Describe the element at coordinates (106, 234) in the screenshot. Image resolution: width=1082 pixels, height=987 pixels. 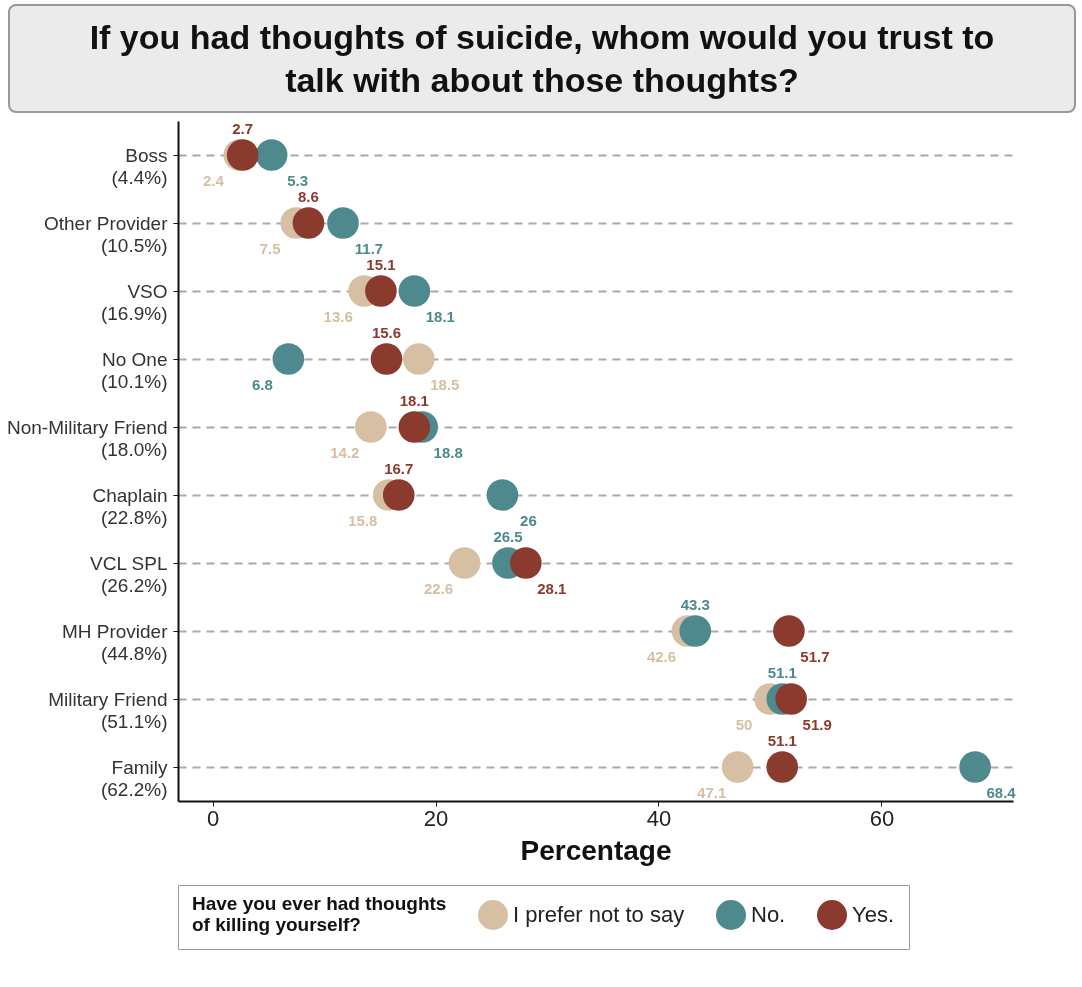
I see `y-tick-label: Other Provider (10.5%)` at that location.